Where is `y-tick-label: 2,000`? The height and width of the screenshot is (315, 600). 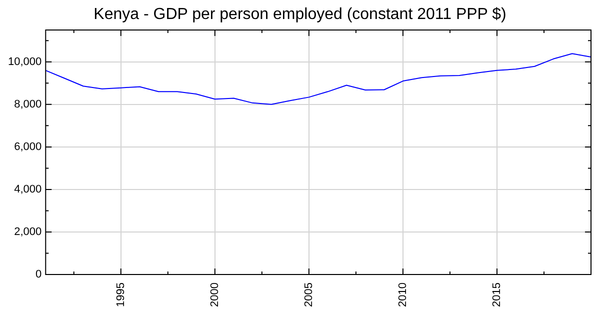
y-tick-label: 2,000 is located at coordinates (28, 232).